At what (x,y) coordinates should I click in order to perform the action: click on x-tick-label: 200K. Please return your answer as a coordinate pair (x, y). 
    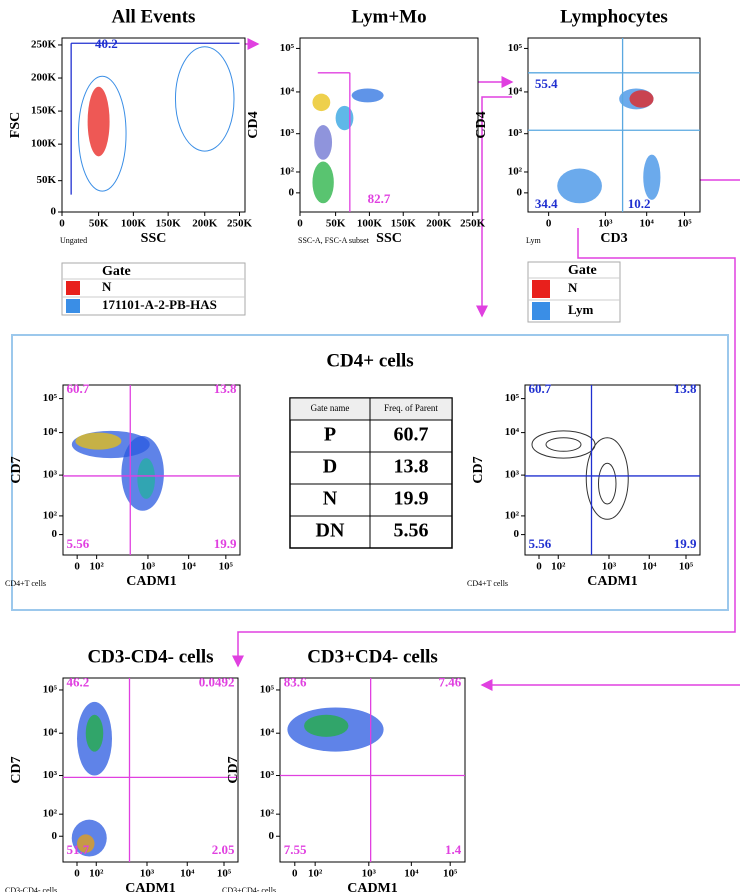
    Looking at the image, I should click on (205, 224).